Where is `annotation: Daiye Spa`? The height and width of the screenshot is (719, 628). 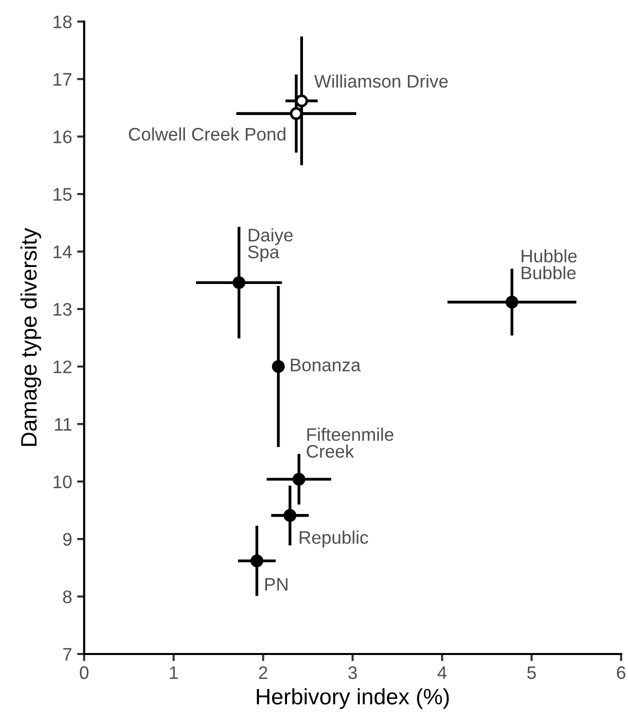 annotation: Daiye Spa is located at coordinates (270, 245).